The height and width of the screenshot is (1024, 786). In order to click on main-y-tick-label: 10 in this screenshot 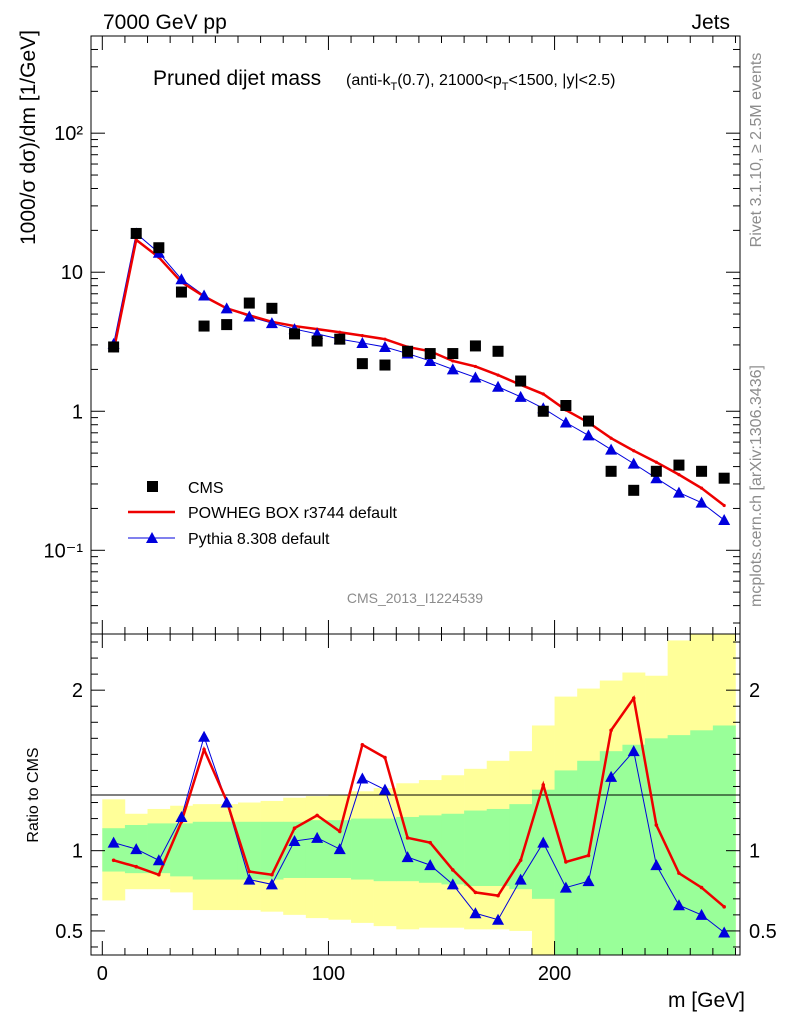, I will do `click(72, 273)`.